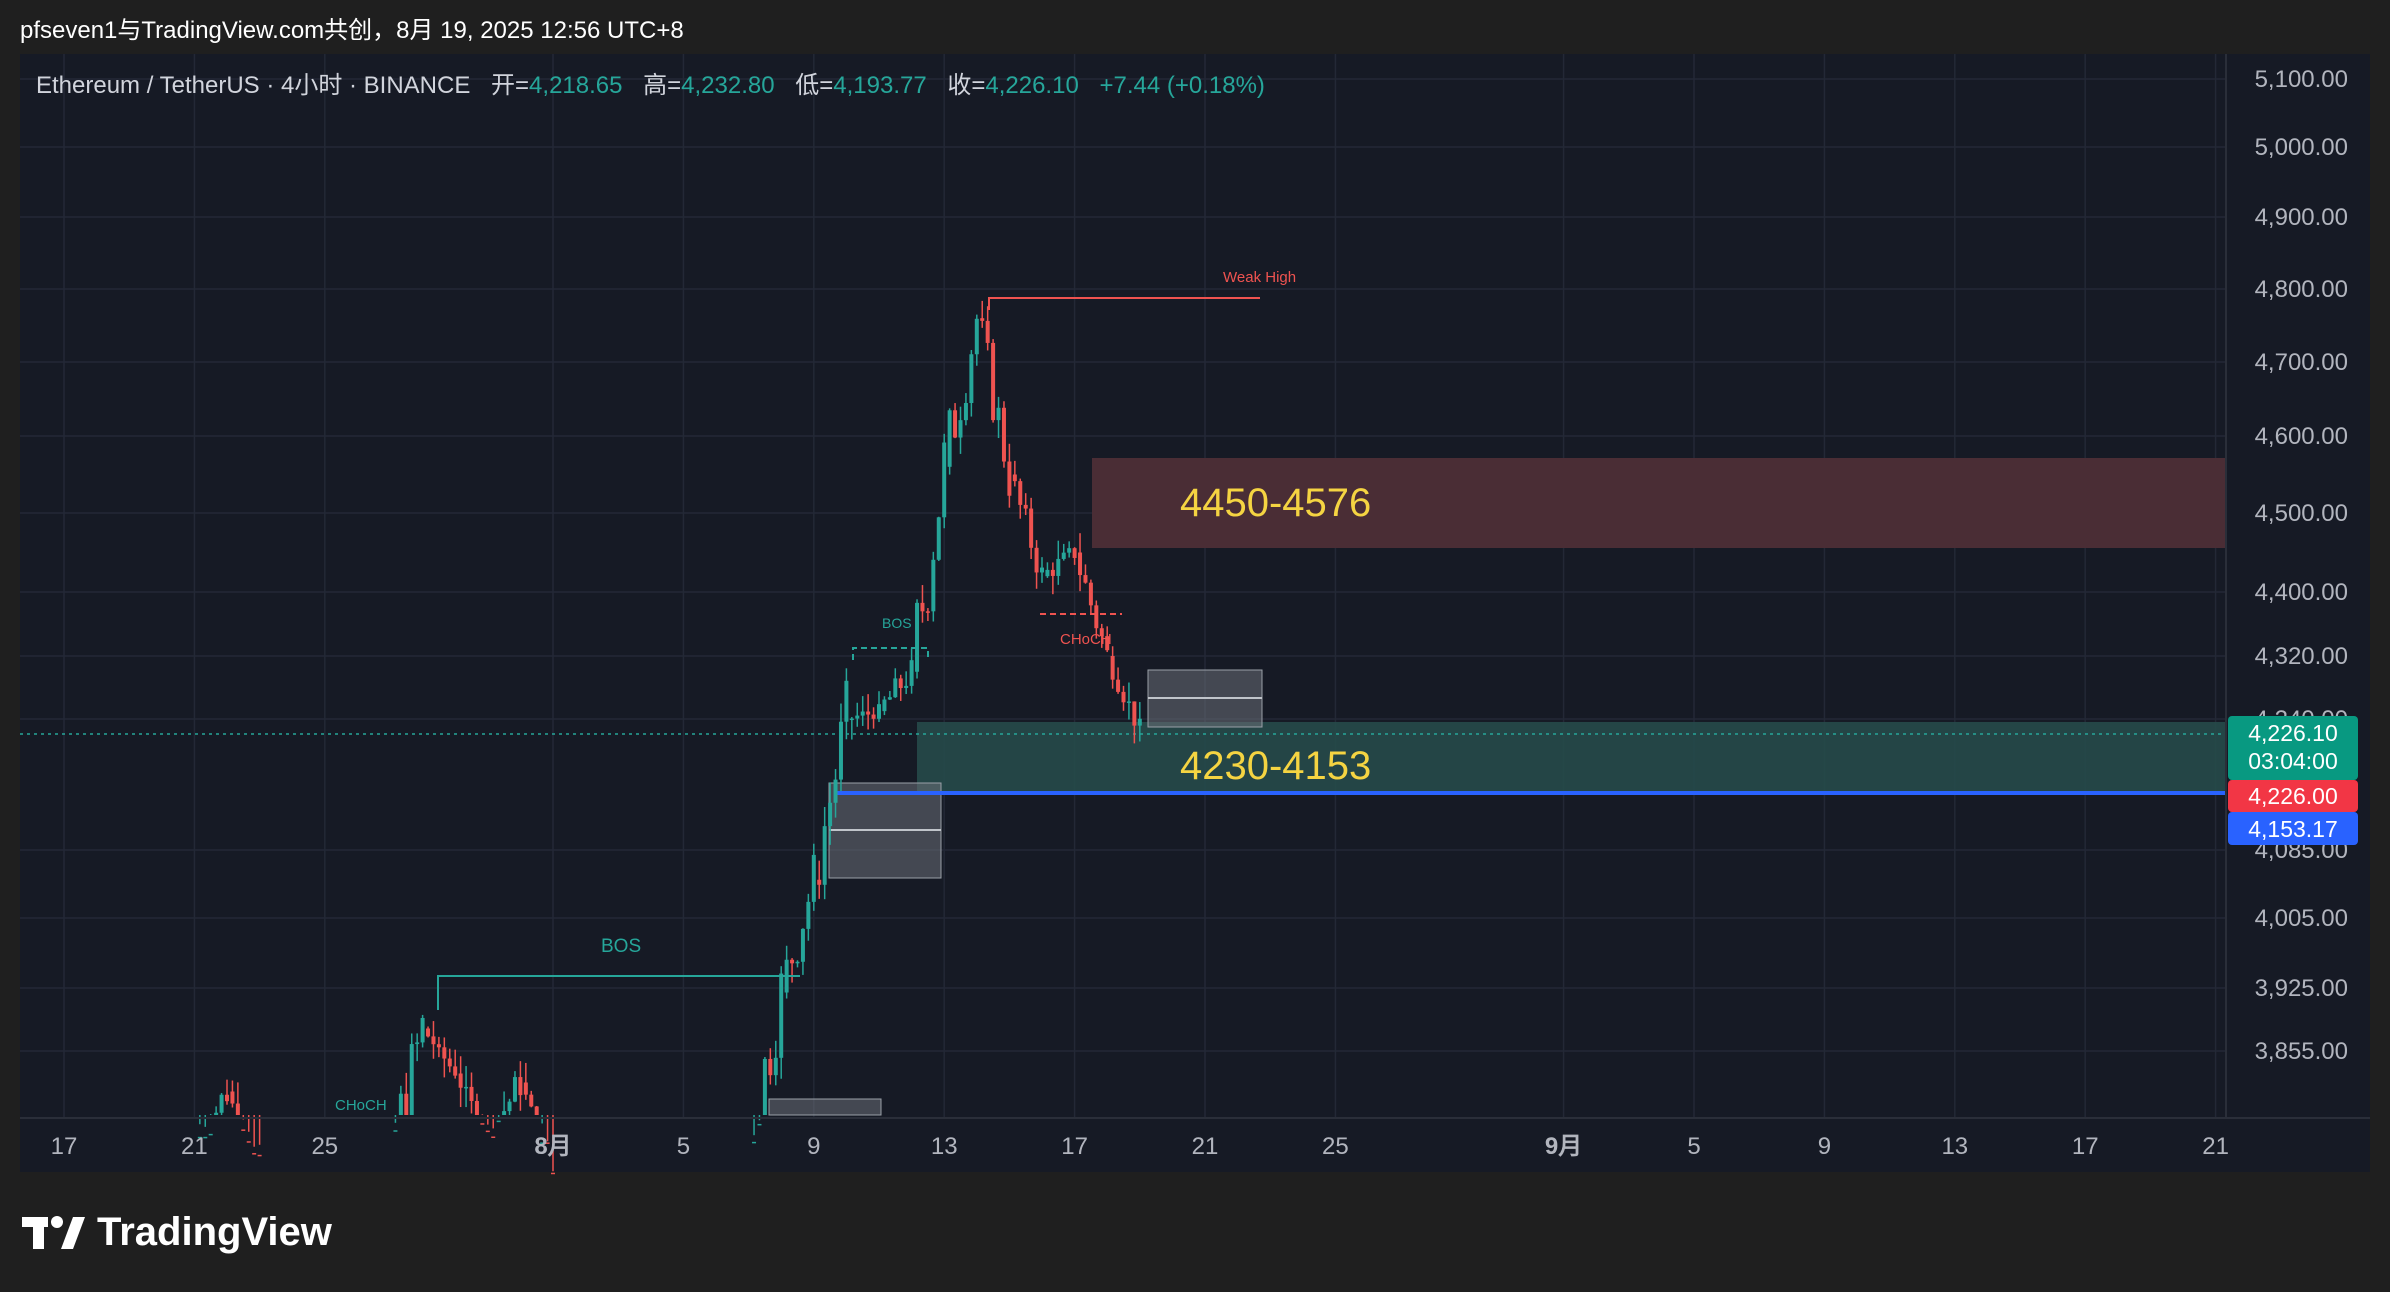 The width and height of the screenshot is (2390, 1292). Describe the element at coordinates (2301, 436) in the screenshot. I see `price-tick-label: 4,600.00` at that location.